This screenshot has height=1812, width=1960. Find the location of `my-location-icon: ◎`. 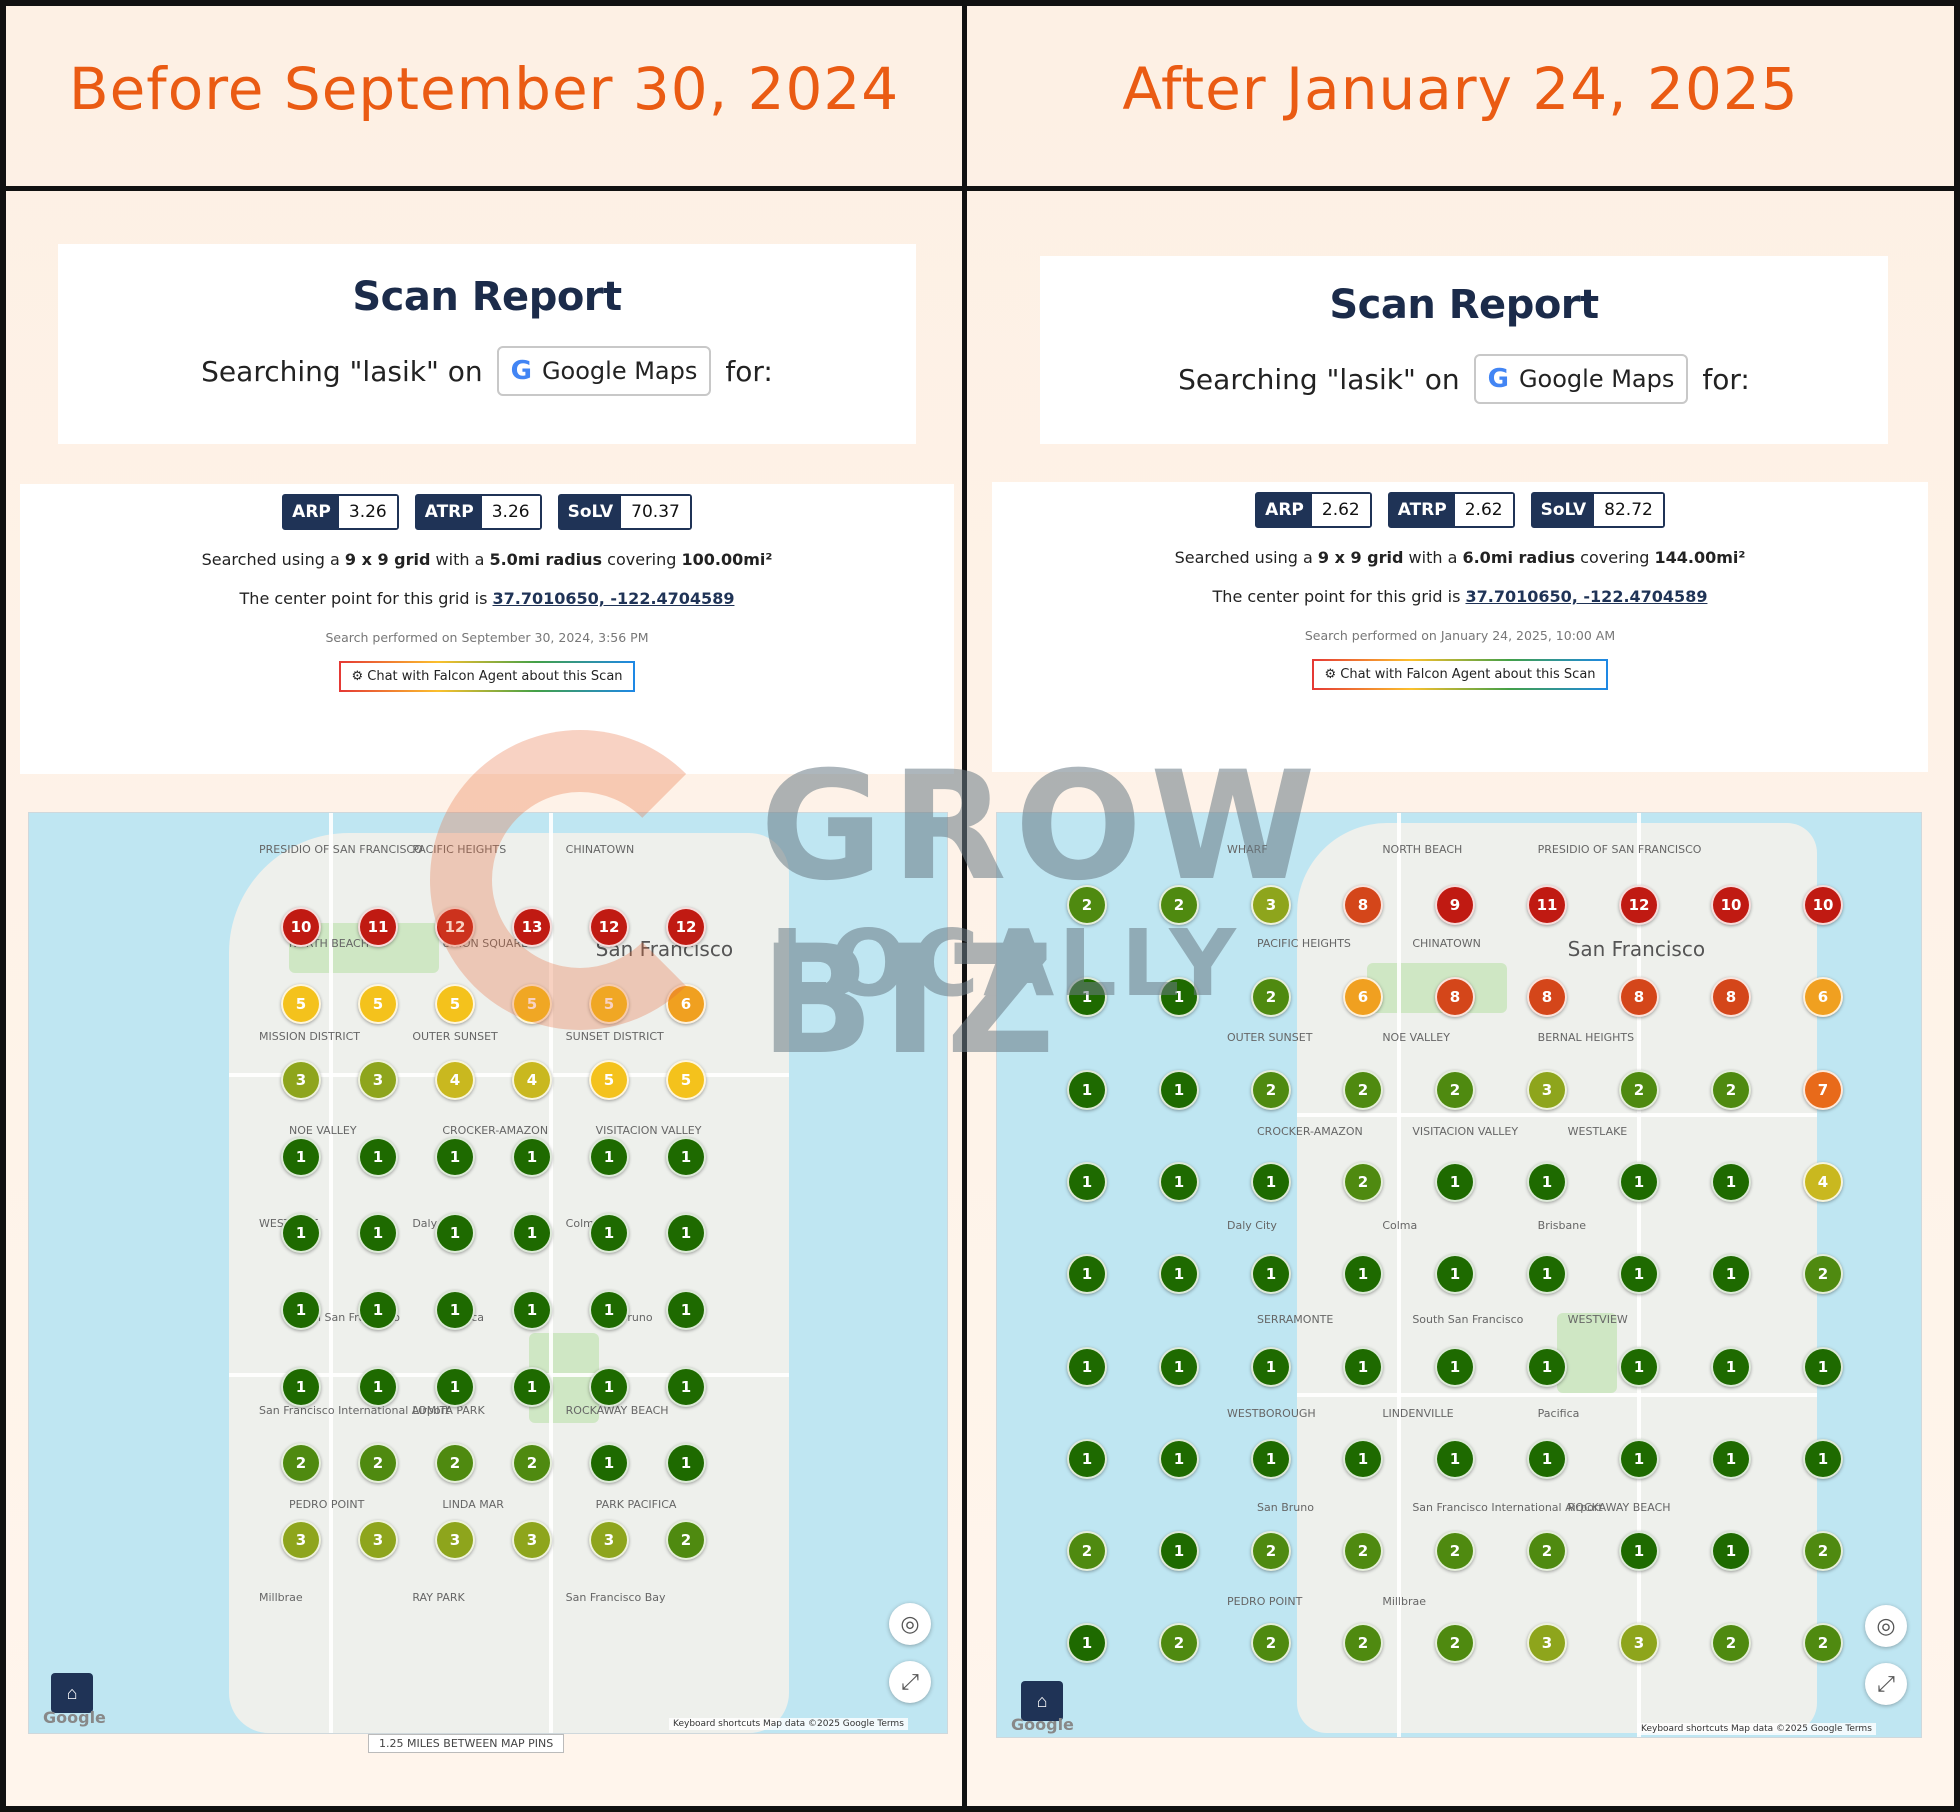

my-location-icon: ◎ is located at coordinates (910, 1624).